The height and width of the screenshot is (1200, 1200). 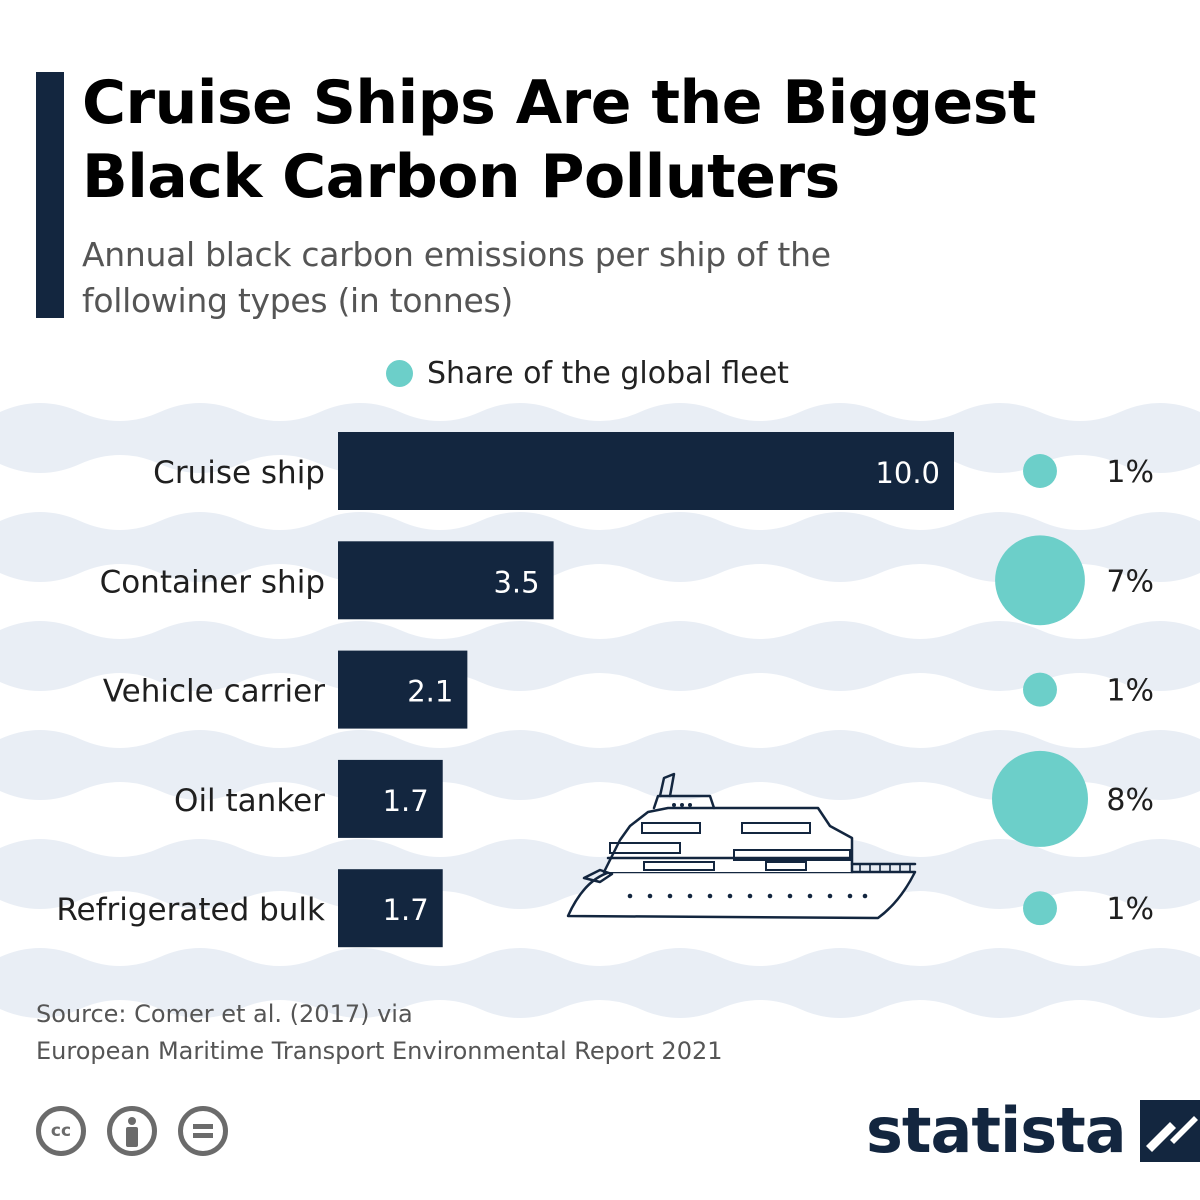 I want to click on bar-value-label: 2.1, so click(x=430, y=692).